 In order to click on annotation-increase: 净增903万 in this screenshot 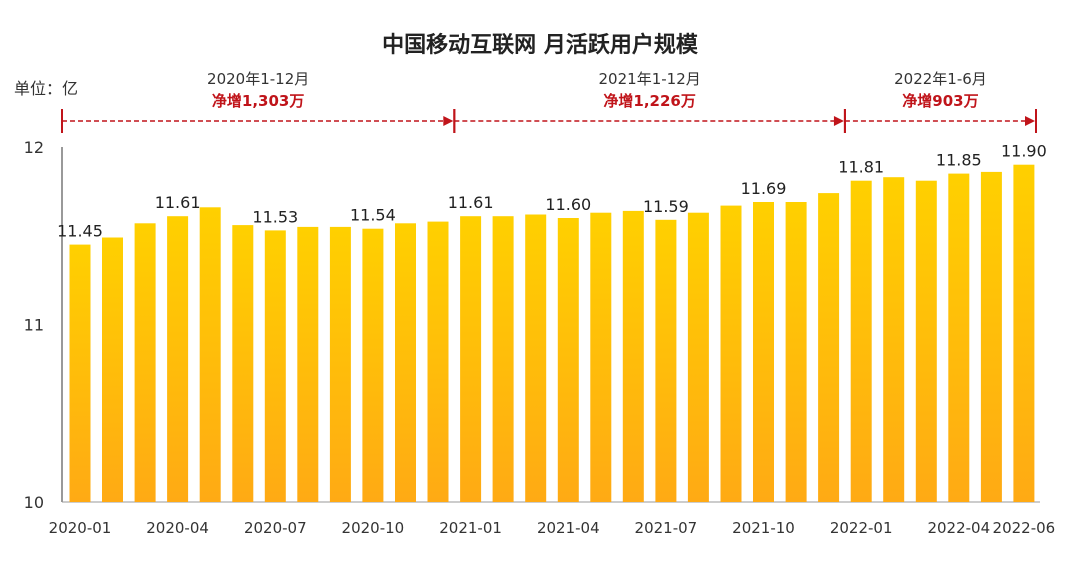, I will do `click(940, 101)`.